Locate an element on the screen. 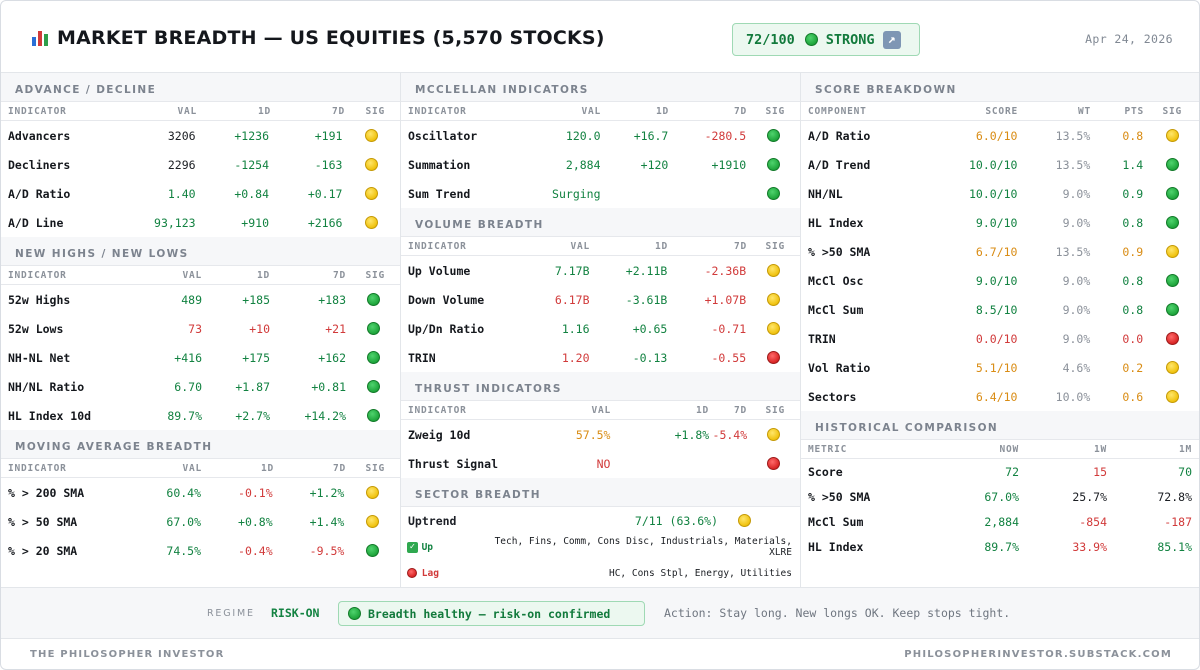 This screenshot has height=670, width=1200. footer-link: PHILOSOPHERINVESTOR.SUBSTACK.COM is located at coordinates (1038, 654).